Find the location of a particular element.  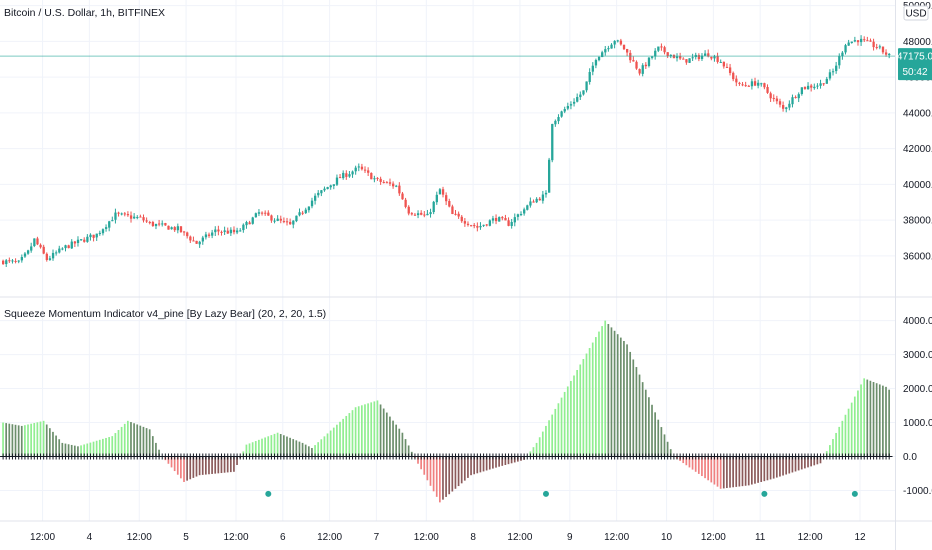

price-tick-label: 36000.0 is located at coordinates (917, 256).